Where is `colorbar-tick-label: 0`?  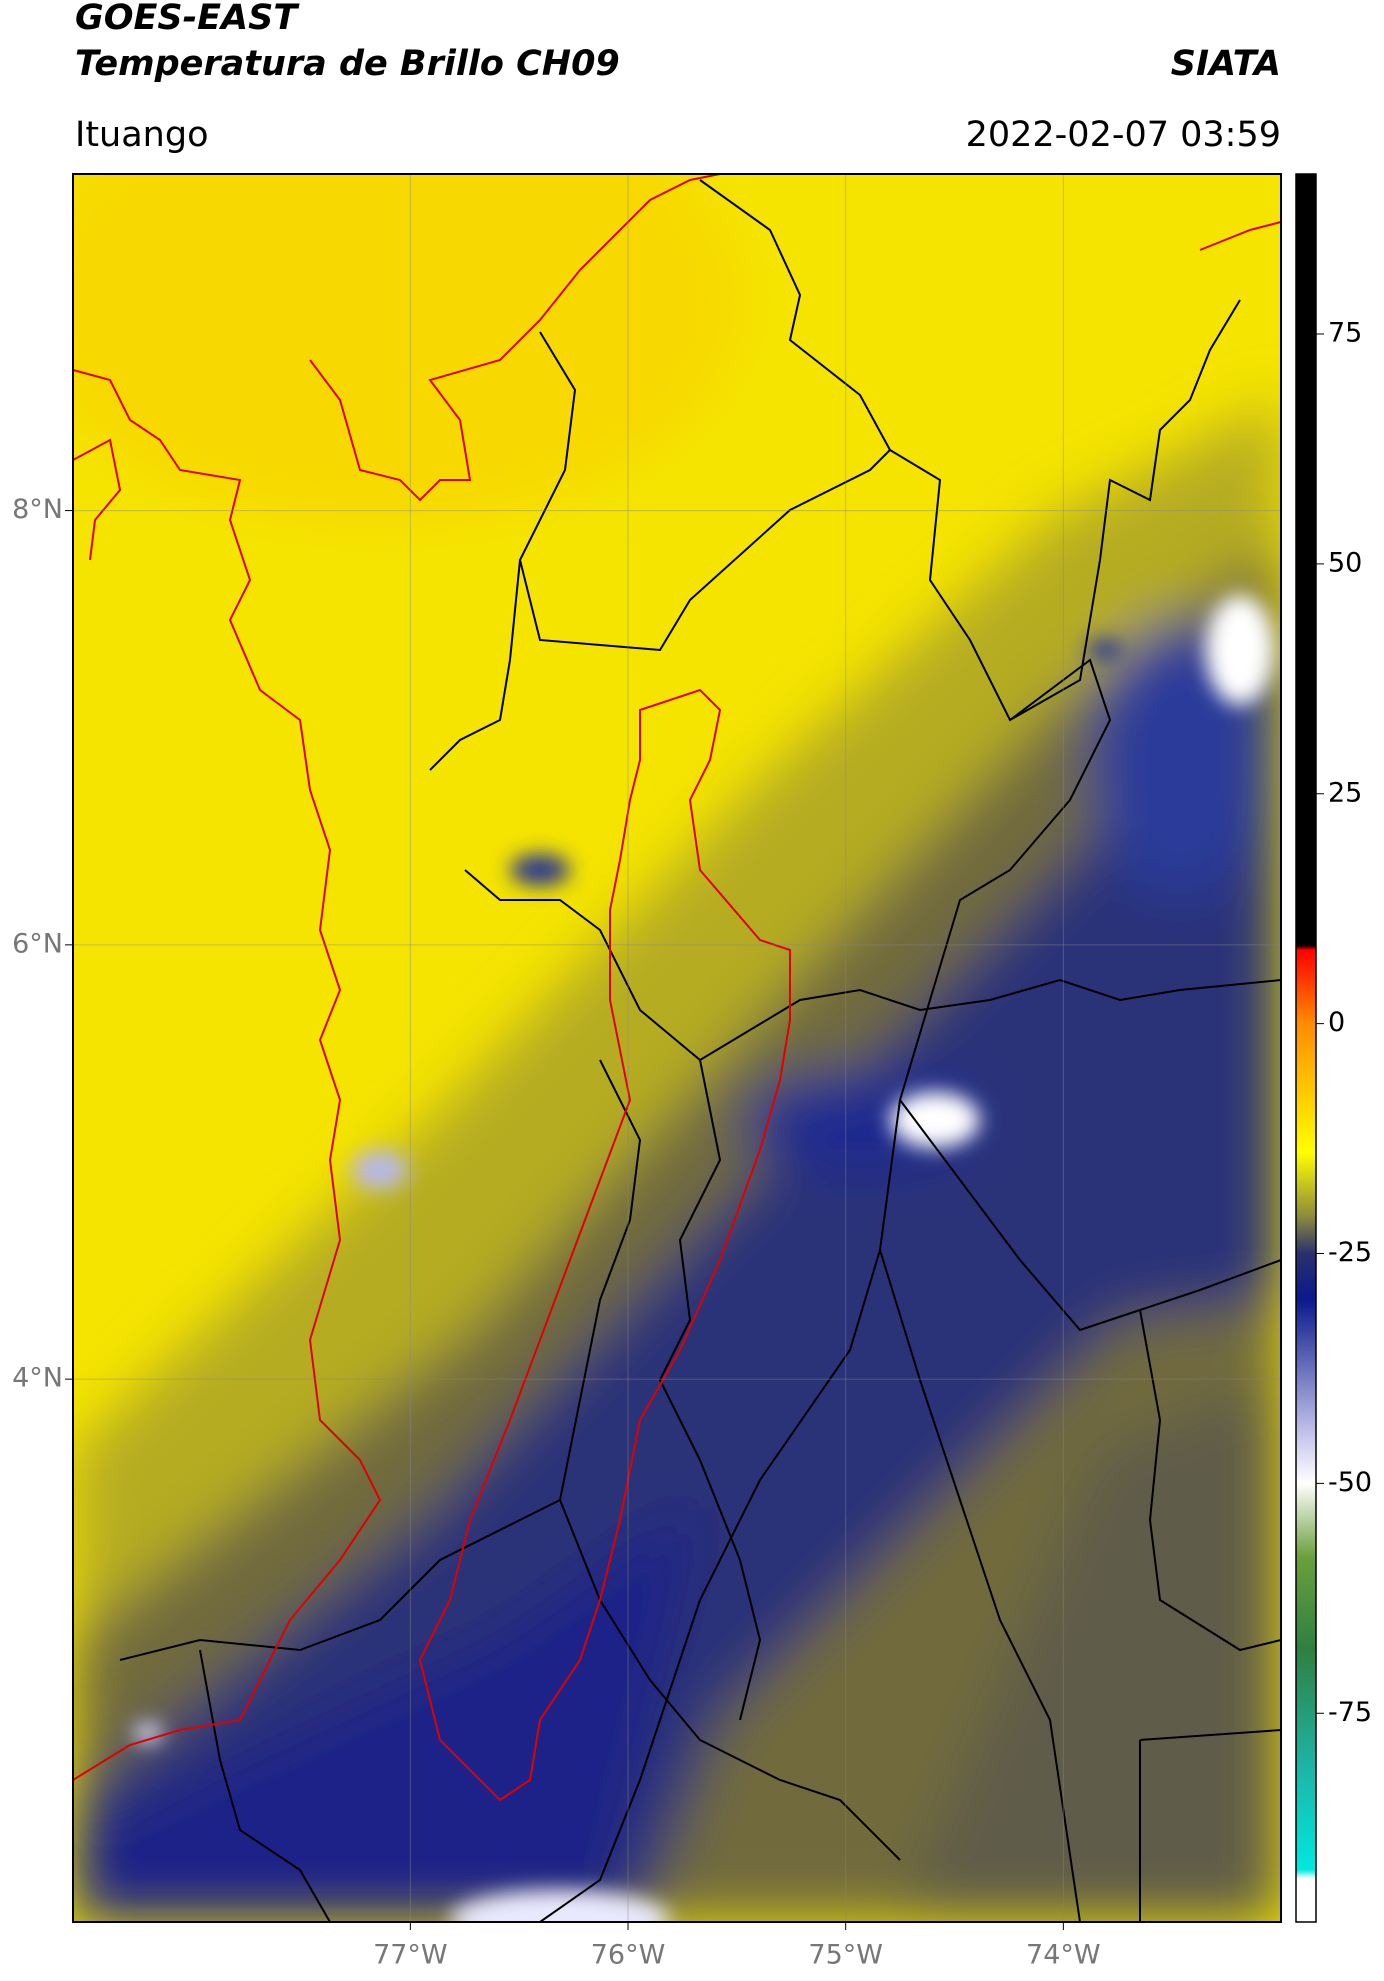 colorbar-tick-label: 0 is located at coordinates (1336, 1022).